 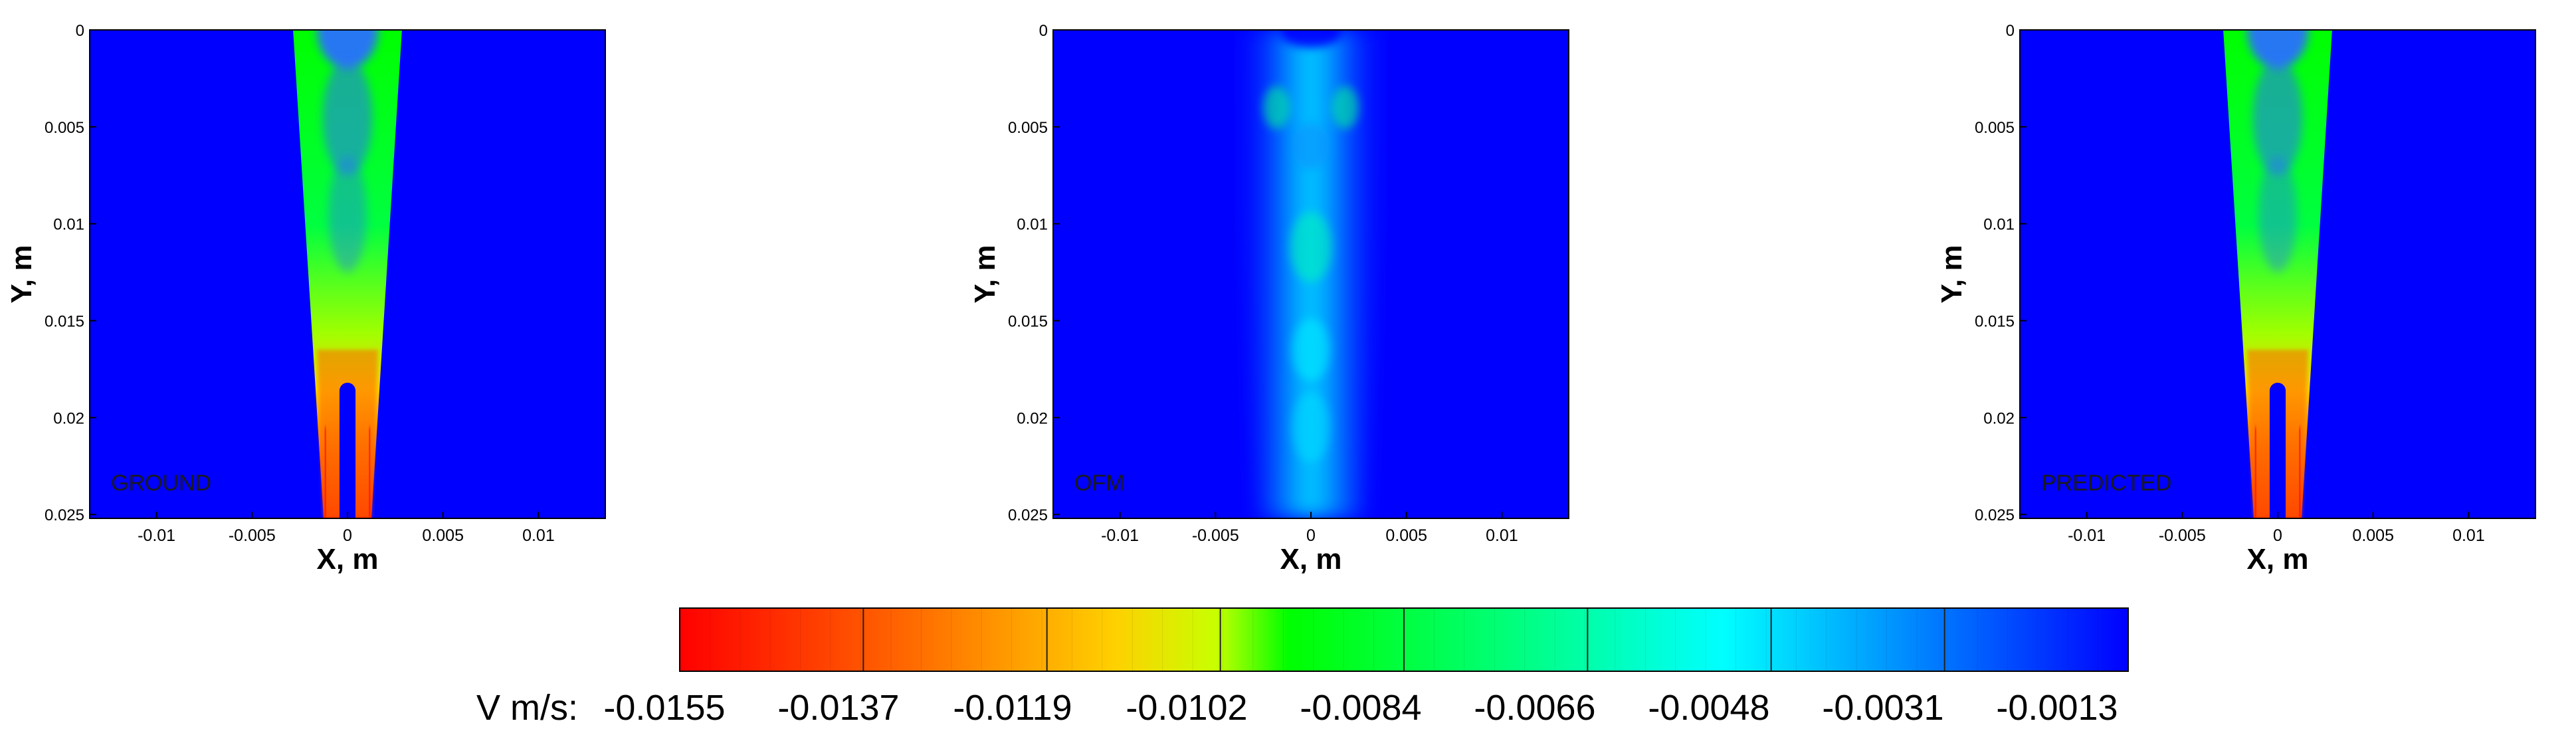 I want to click on colorbar-label: -0.0031, so click(x=1882, y=708).